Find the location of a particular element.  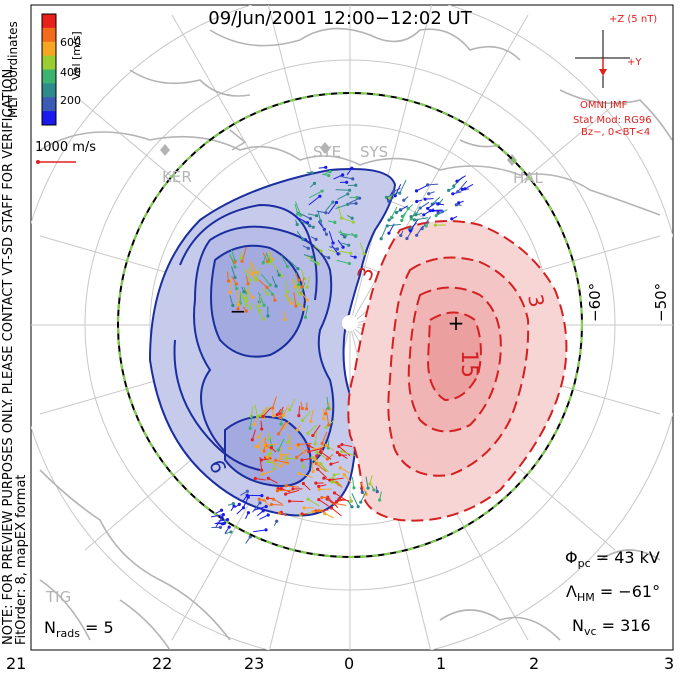

imf-model: Stat Mod: RG96 is located at coordinates (612, 120).